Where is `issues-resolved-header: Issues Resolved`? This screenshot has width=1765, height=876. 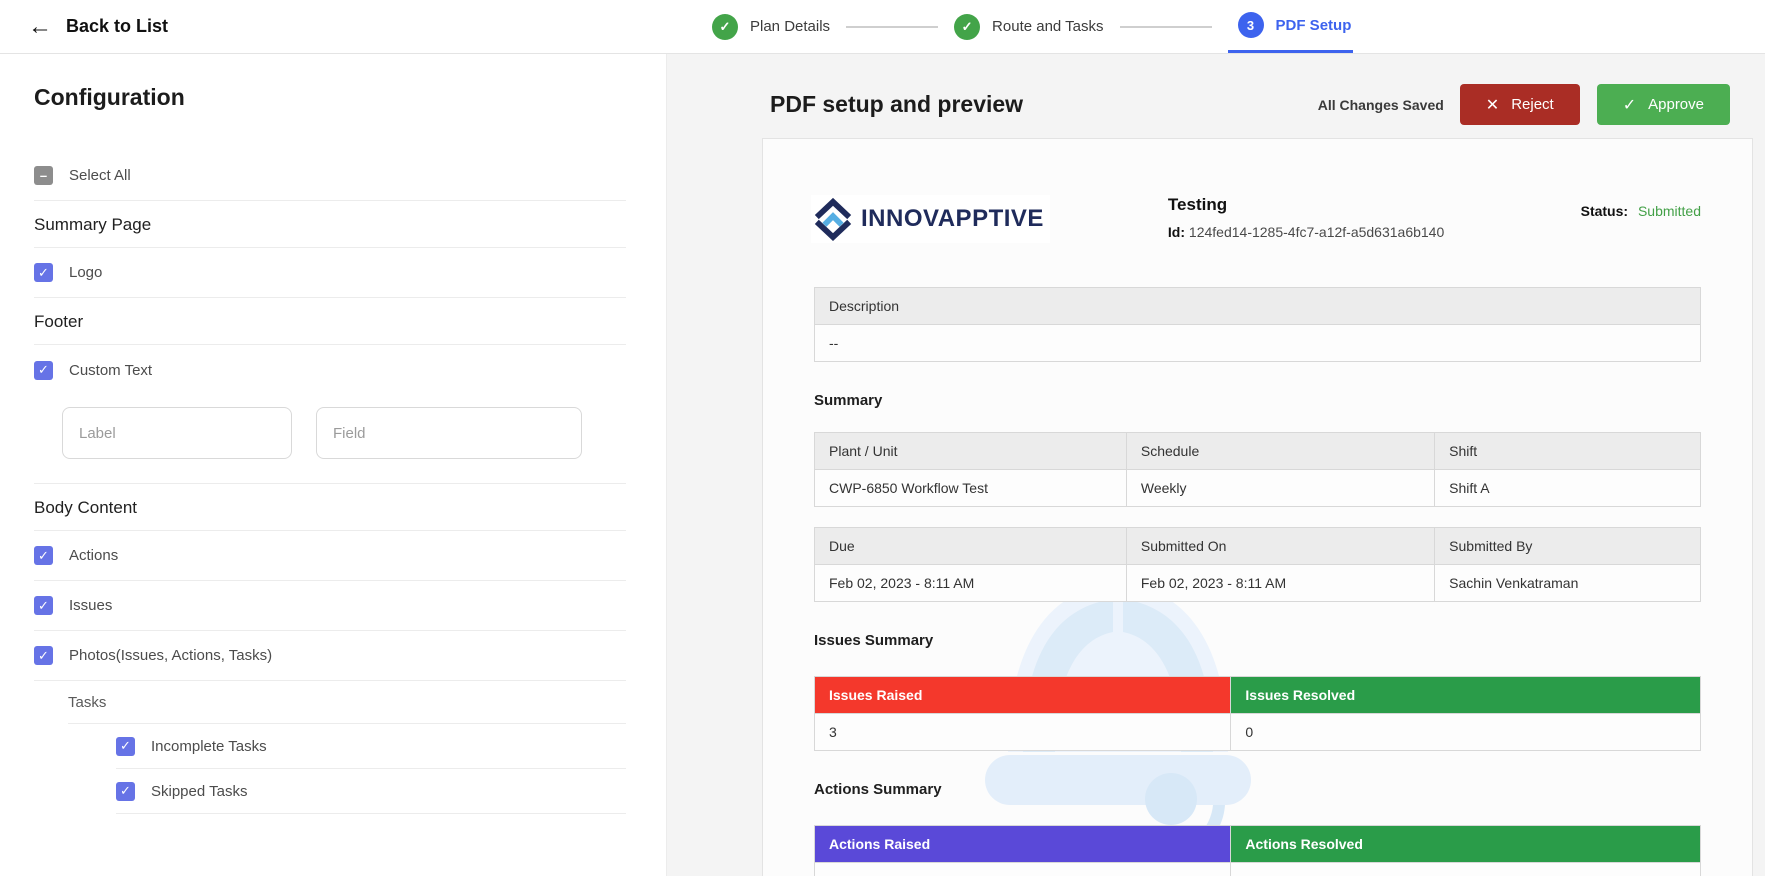
issues-resolved-header: Issues Resolved is located at coordinates (1465, 695).